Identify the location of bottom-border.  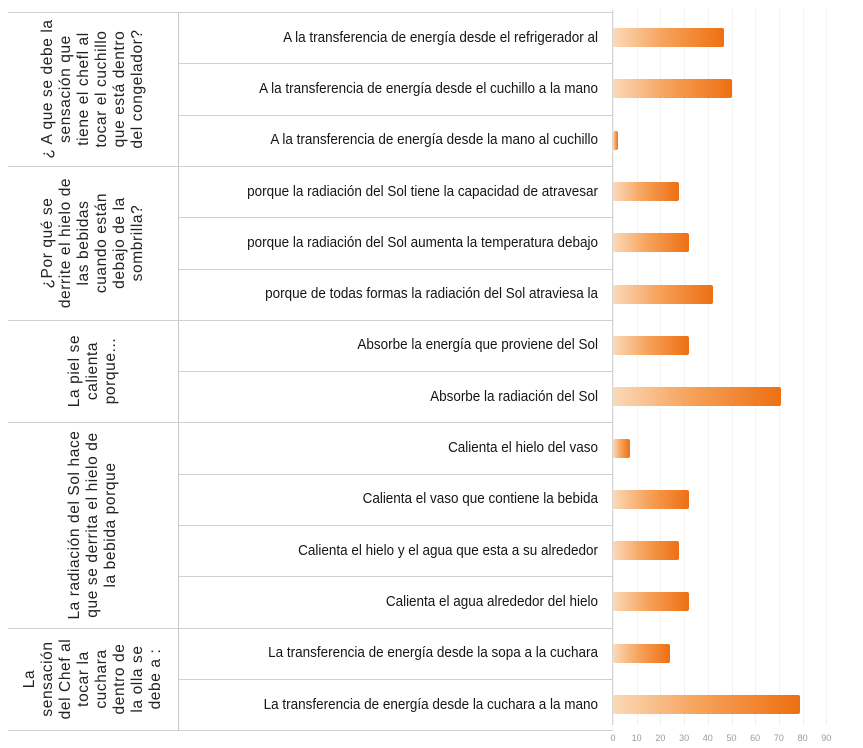
(310, 731).